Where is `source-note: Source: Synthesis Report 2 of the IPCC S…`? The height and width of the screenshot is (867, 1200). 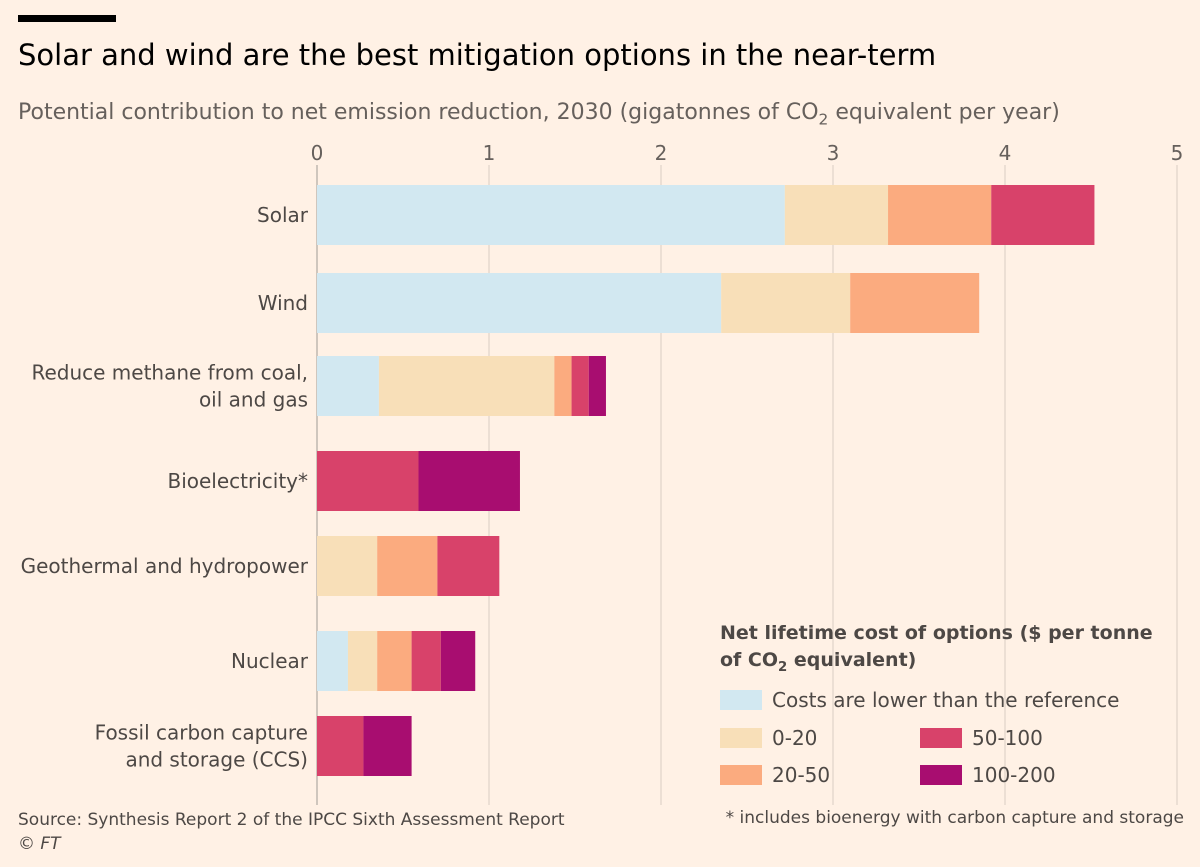
source-note: Source: Synthesis Report 2 of the IPCC S… is located at coordinates (291, 832).